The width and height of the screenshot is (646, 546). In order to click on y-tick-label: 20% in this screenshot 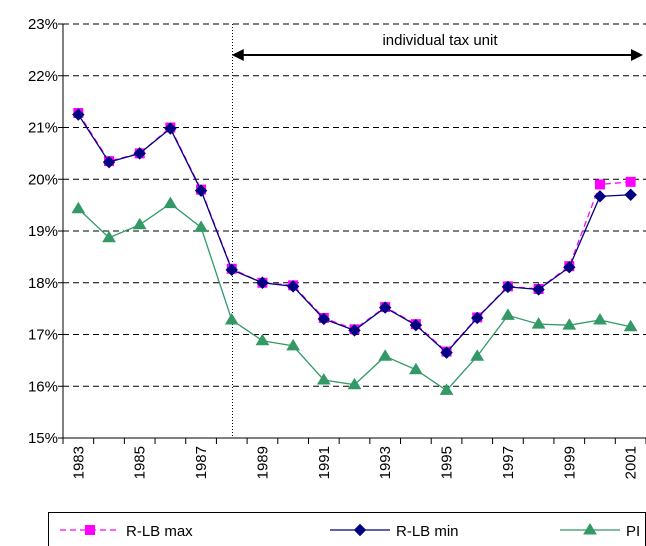, I will do `click(43, 179)`.